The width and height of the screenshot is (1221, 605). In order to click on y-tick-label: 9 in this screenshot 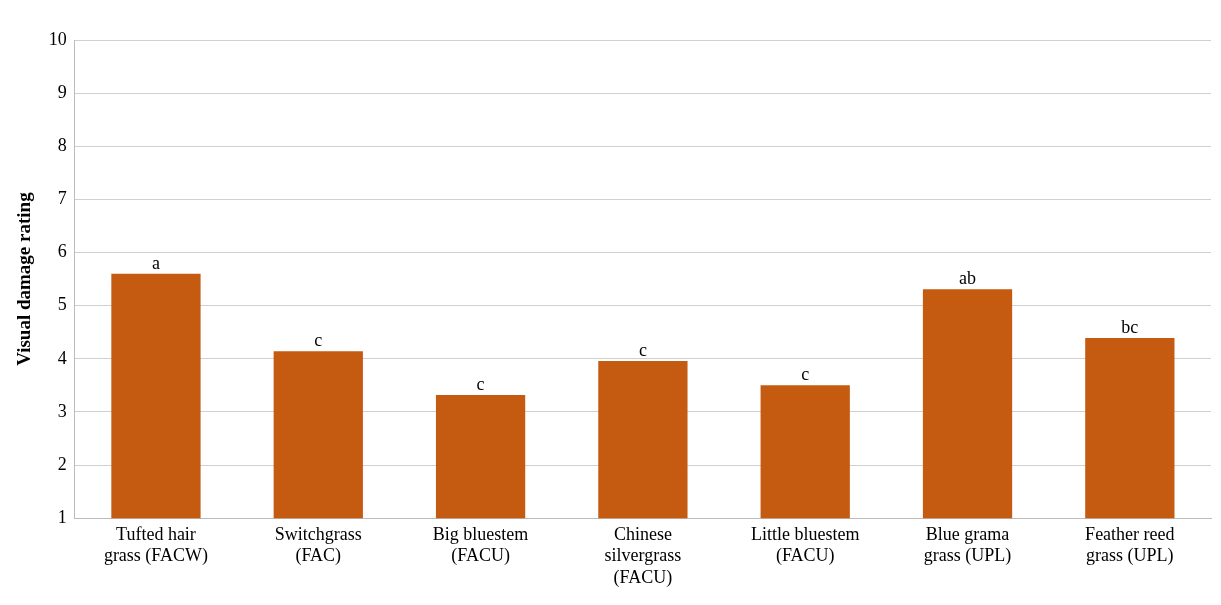, I will do `click(62, 91)`.